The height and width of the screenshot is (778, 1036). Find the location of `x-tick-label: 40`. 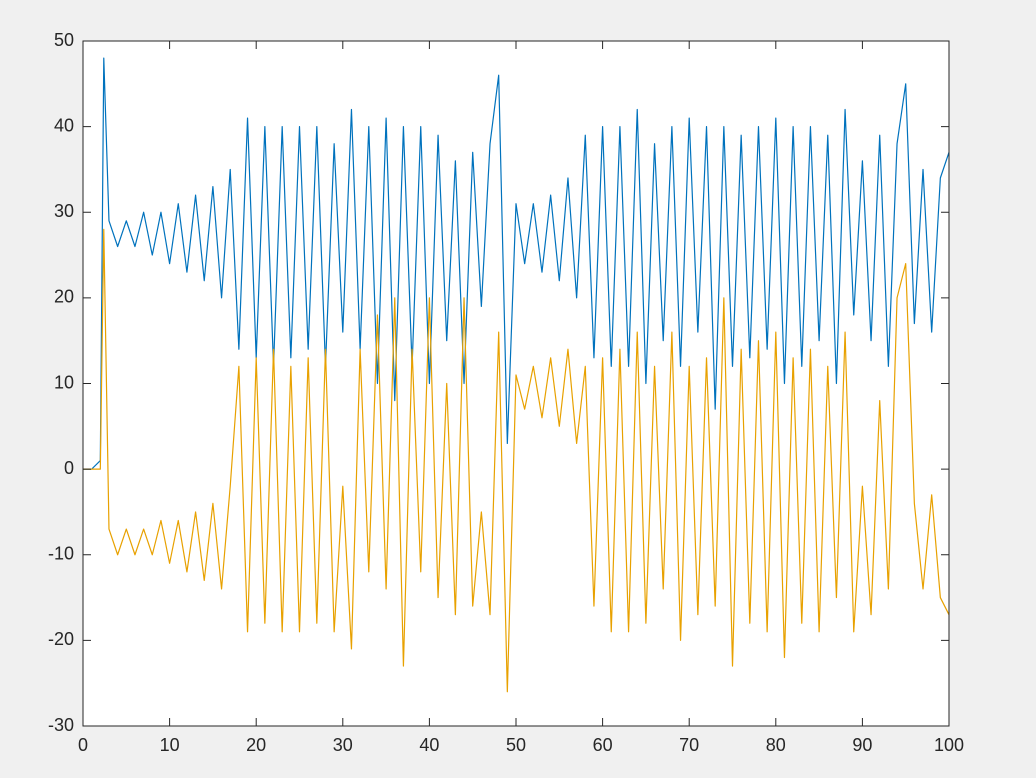

x-tick-label: 40 is located at coordinates (429, 745).